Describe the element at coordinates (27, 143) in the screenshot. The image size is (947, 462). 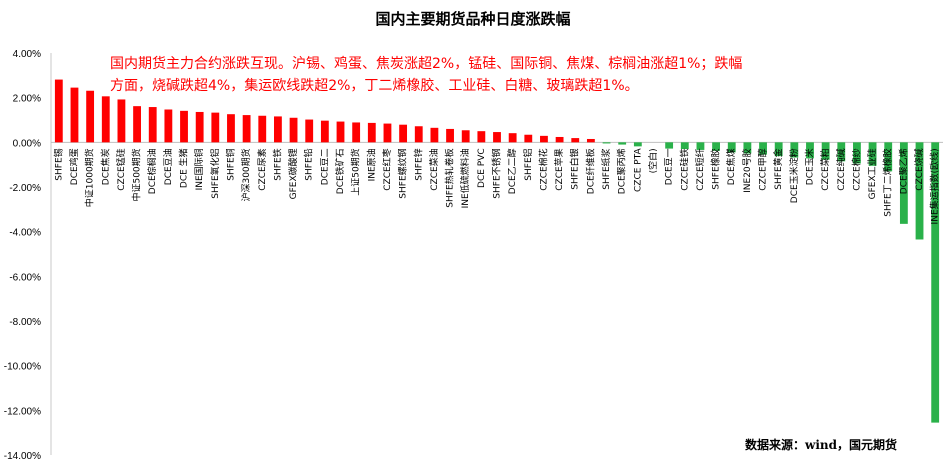
I see `y-tick-label: 0.00%` at that location.